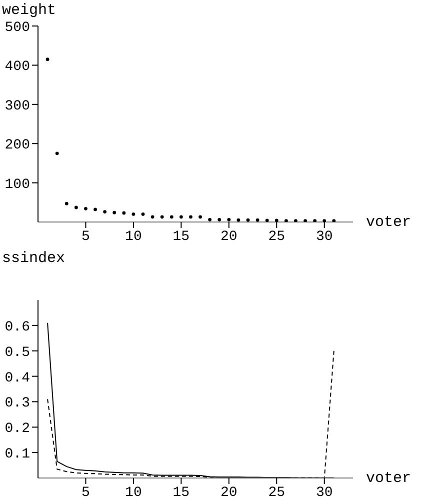 Image resolution: width=421 pixels, height=504 pixels. I want to click on y-tick-label: 400, so click(17, 67).